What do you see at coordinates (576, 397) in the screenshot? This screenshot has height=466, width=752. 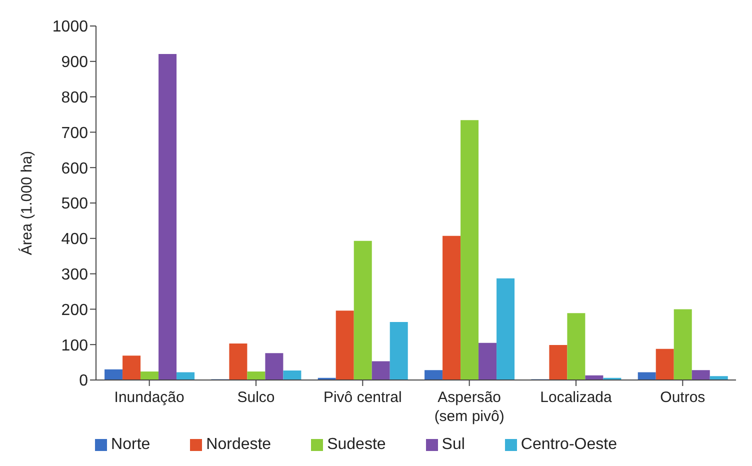 I see `x-tick-label: Localizada` at bounding box center [576, 397].